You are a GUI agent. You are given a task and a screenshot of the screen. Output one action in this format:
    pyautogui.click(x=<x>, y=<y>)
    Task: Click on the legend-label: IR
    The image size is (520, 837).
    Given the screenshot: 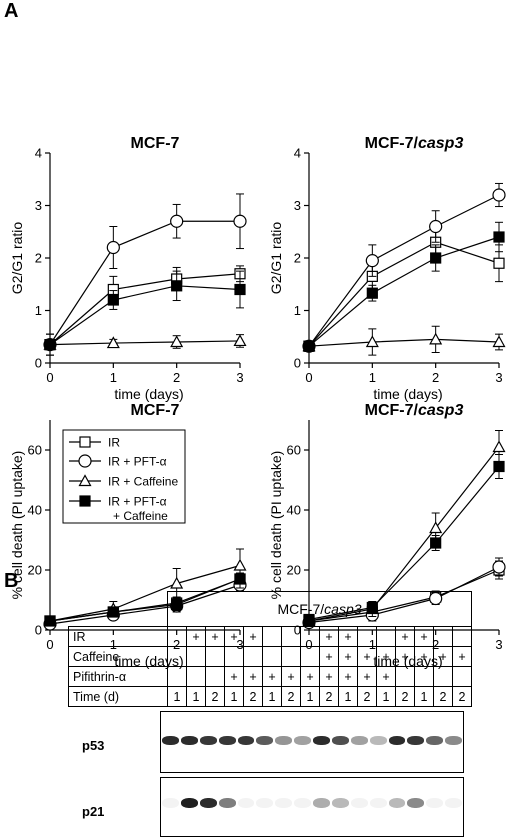 What is the action you would take?
    pyautogui.click(x=114, y=443)
    